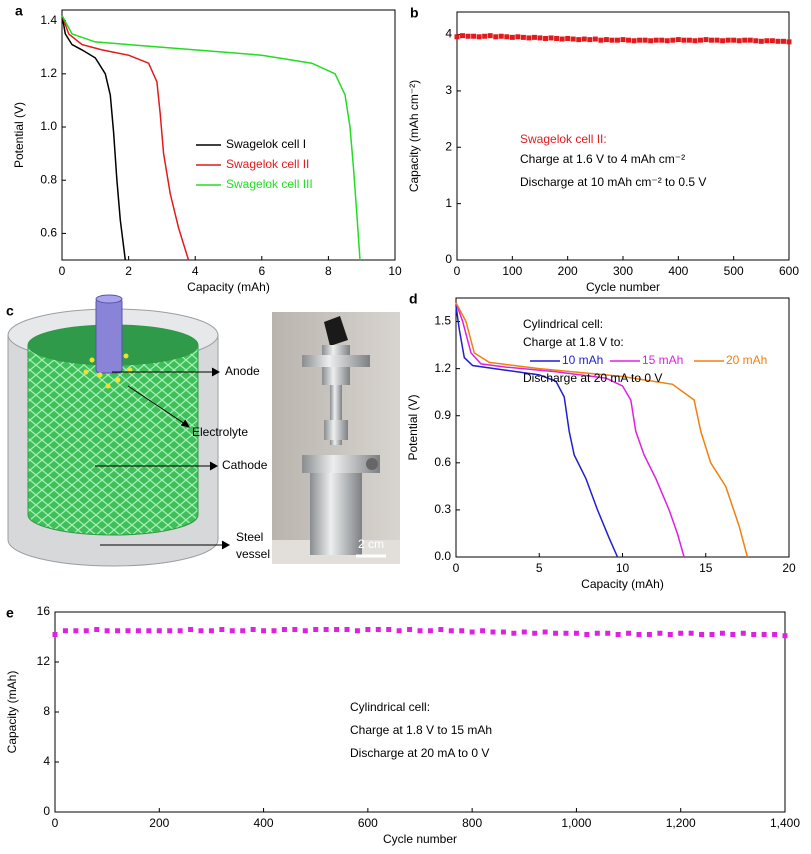 This screenshot has width=811, height=854. I want to click on panel-label: e, so click(10, 613).